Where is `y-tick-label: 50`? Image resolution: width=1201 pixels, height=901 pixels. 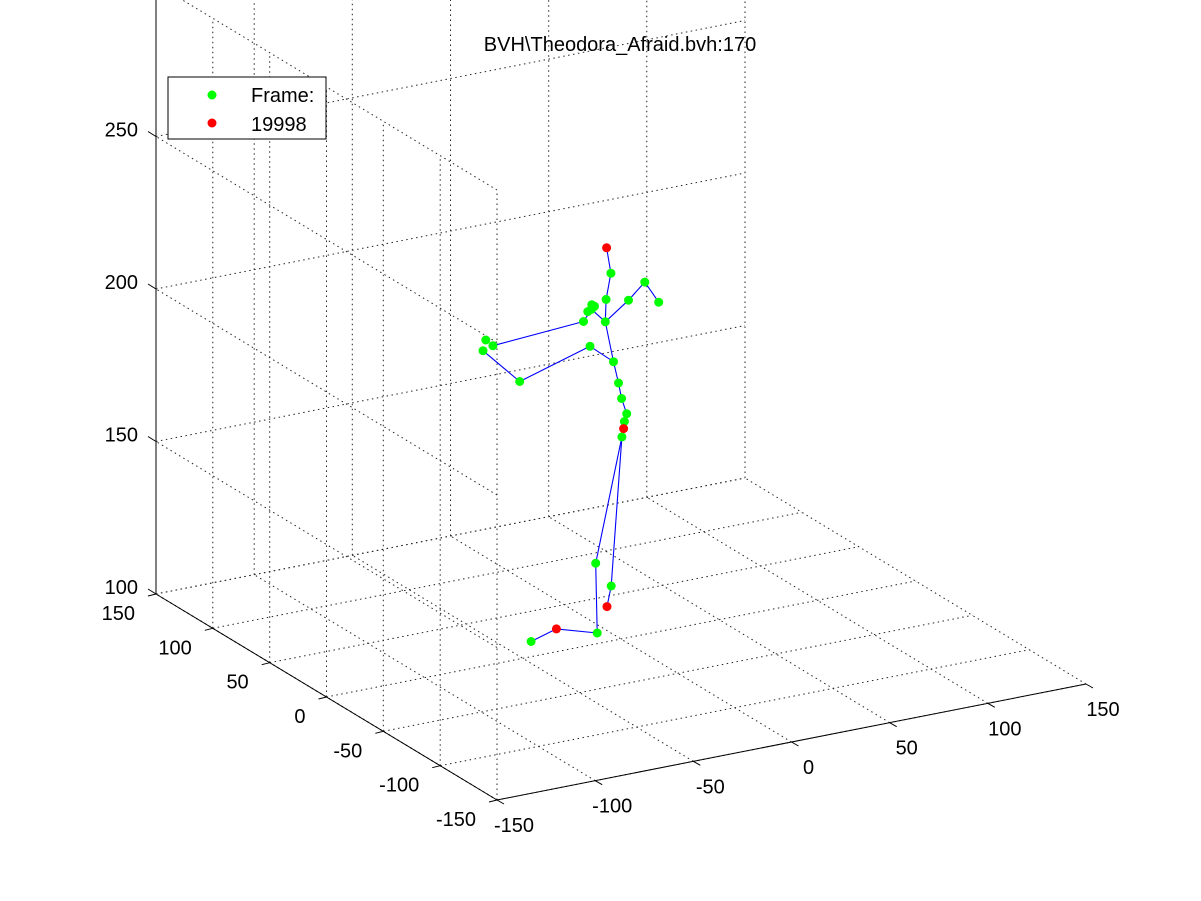 y-tick-label: 50 is located at coordinates (237, 683).